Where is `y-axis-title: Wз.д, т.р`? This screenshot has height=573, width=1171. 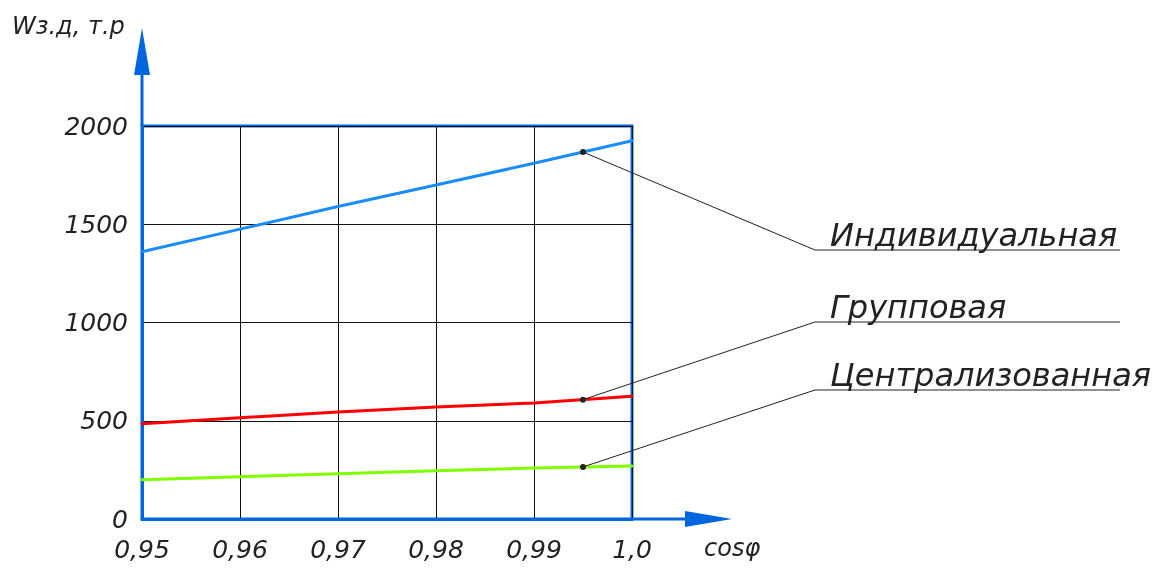 y-axis-title: Wз.д, т.р is located at coordinates (68, 26).